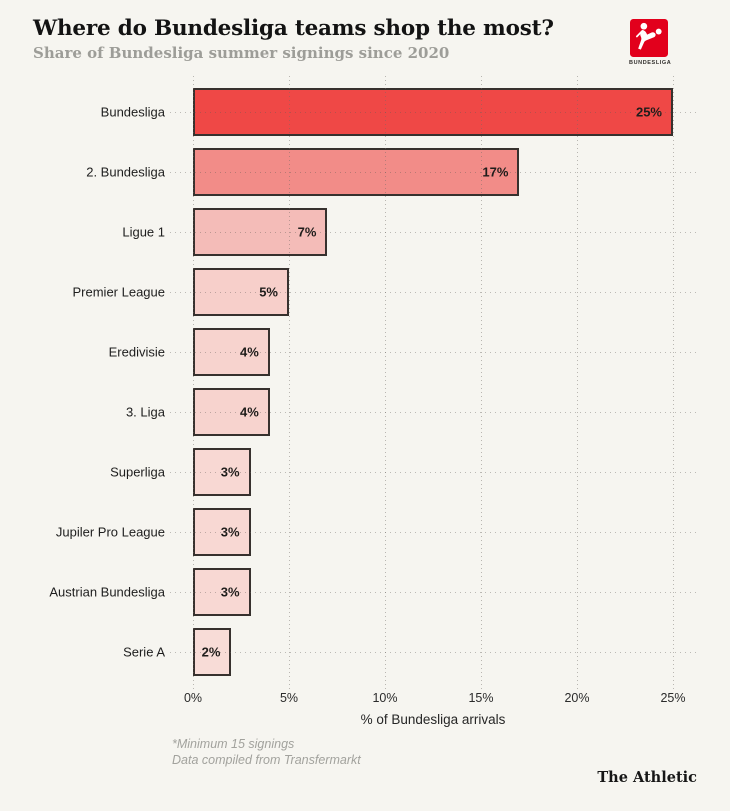 The image size is (730, 811). Describe the element at coordinates (107, 592) in the screenshot. I see `category-label: Austrian Bundesliga` at that location.